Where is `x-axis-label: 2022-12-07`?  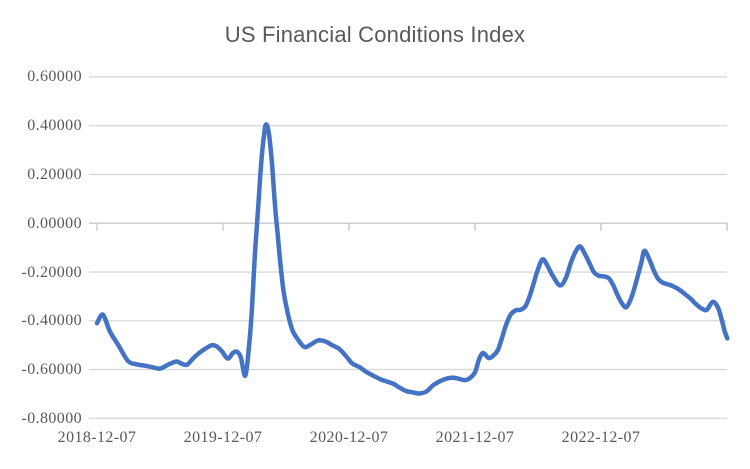
x-axis-label: 2022-12-07 is located at coordinates (601, 437).